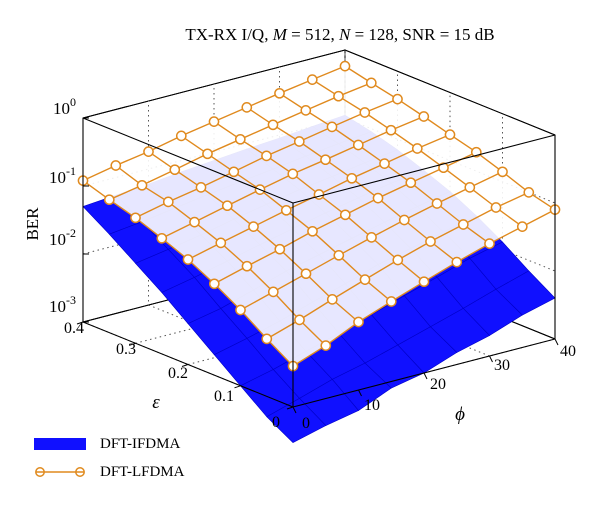 Image resolution: width=600 pixels, height=506 pixels. I want to click on x-tick-label: 0, so click(306, 423).